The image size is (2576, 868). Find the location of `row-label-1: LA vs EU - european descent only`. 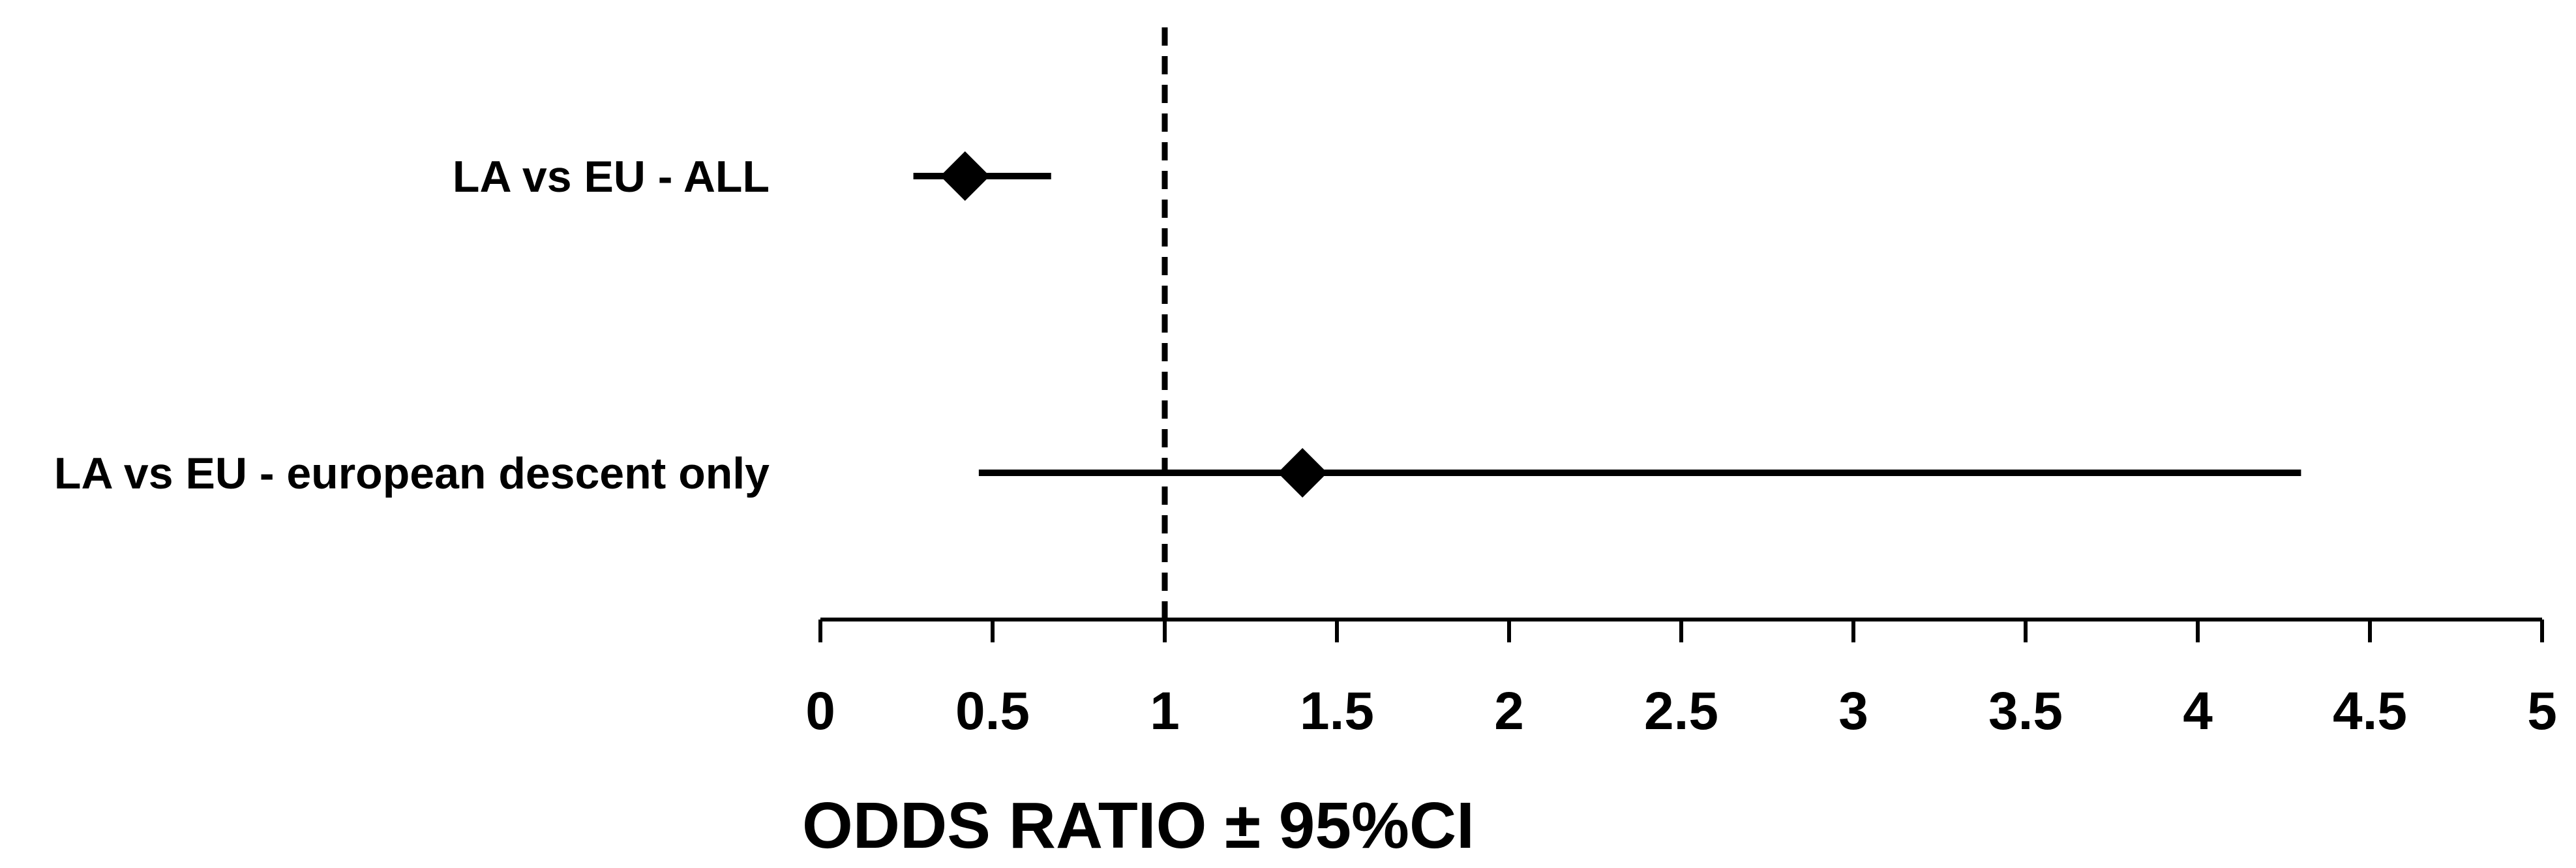

row-label-1: LA vs EU - european descent only is located at coordinates (412, 473).